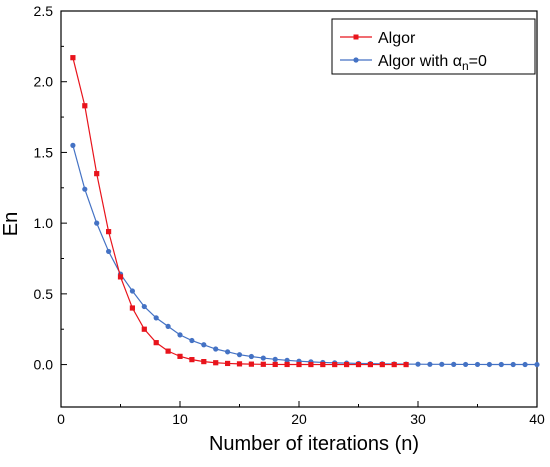 This screenshot has width=550, height=467. Describe the element at coordinates (299, 419) in the screenshot. I see `x-tick-label: 20` at that location.